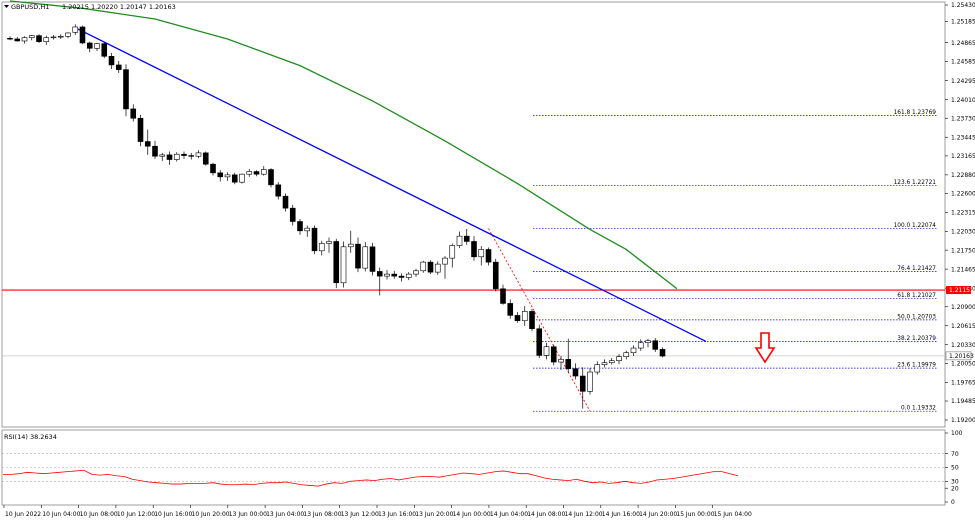  Describe the element at coordinates (99, 514) in the screenshot. I see `time-tick-label: 10 Jun 08:00` at that location.